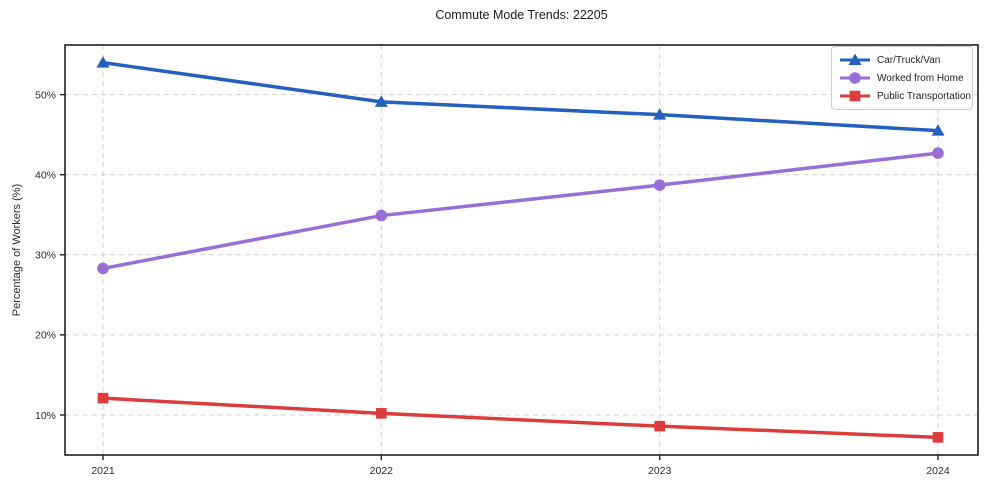 The width and height of the screenshot is (990, 490). Describe the element at coordinates (938, 471) in the screenshot. I see `x-tick-label: 2024` at that location.